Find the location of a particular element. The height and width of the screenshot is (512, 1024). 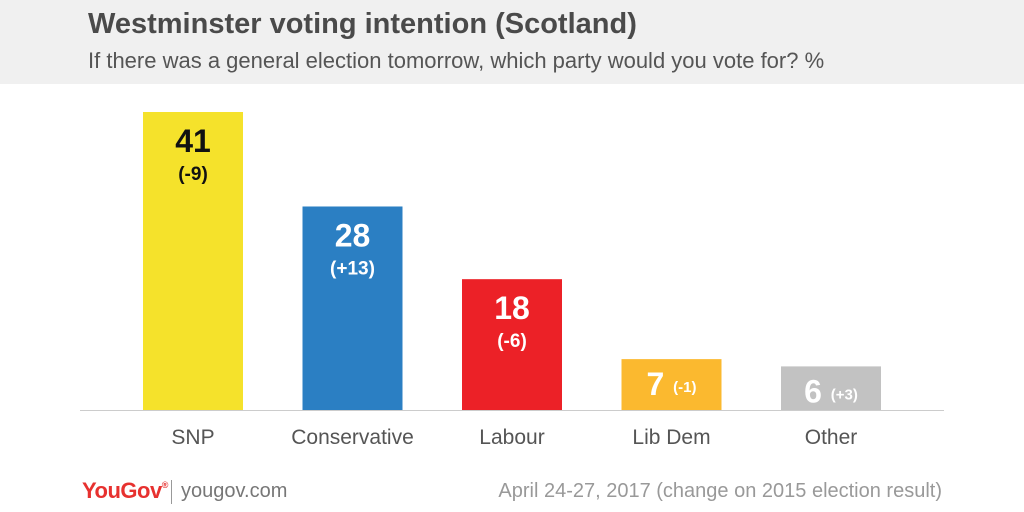

bar-other is located at coordinates (831, 388).